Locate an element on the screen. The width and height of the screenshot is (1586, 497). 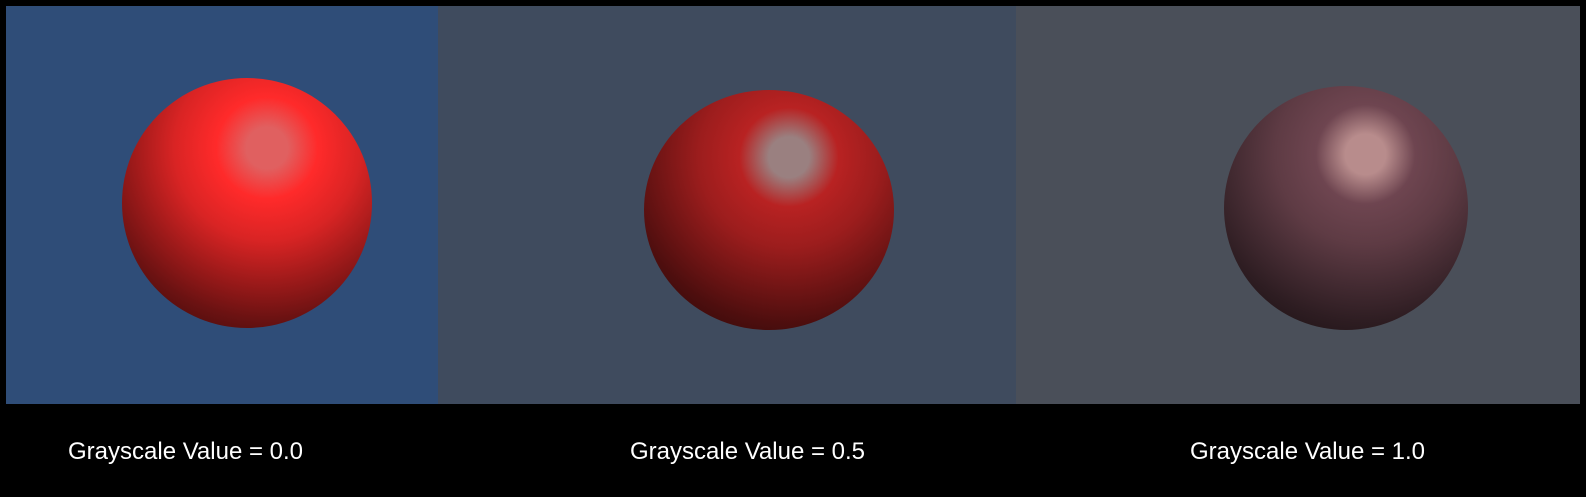
caption-grayscale-0-5: Grayscale Value = 0.5 is located at coordinates (748, 451).